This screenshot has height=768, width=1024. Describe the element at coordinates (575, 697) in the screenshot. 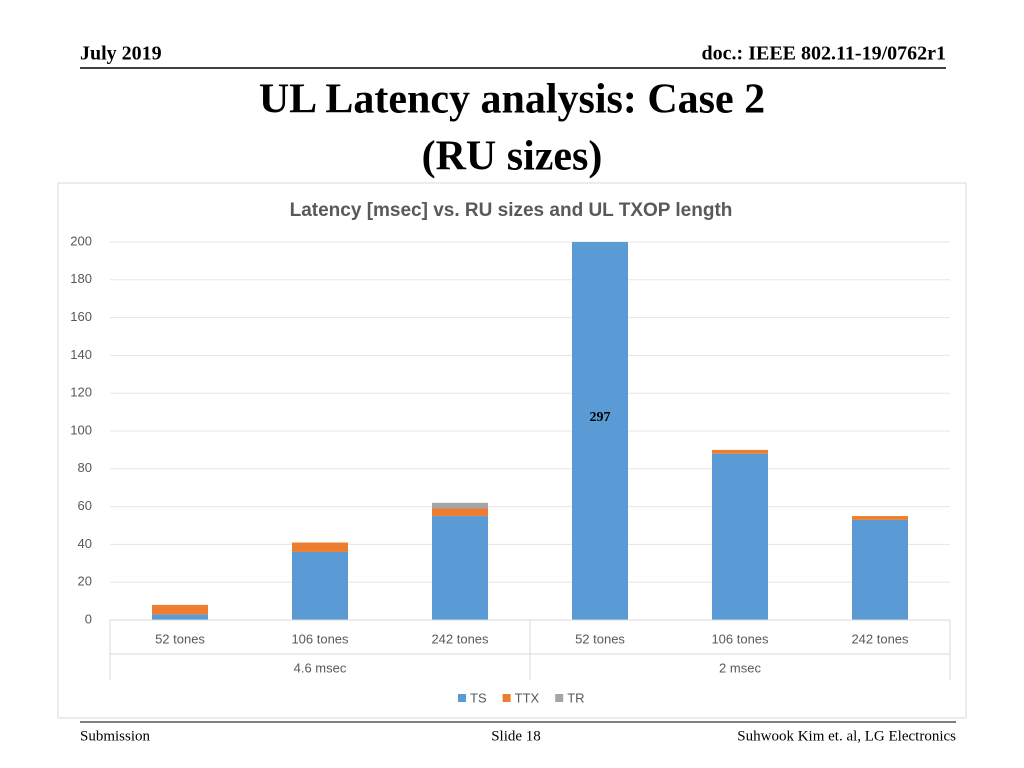

I see `legend-label: TR` at that location.